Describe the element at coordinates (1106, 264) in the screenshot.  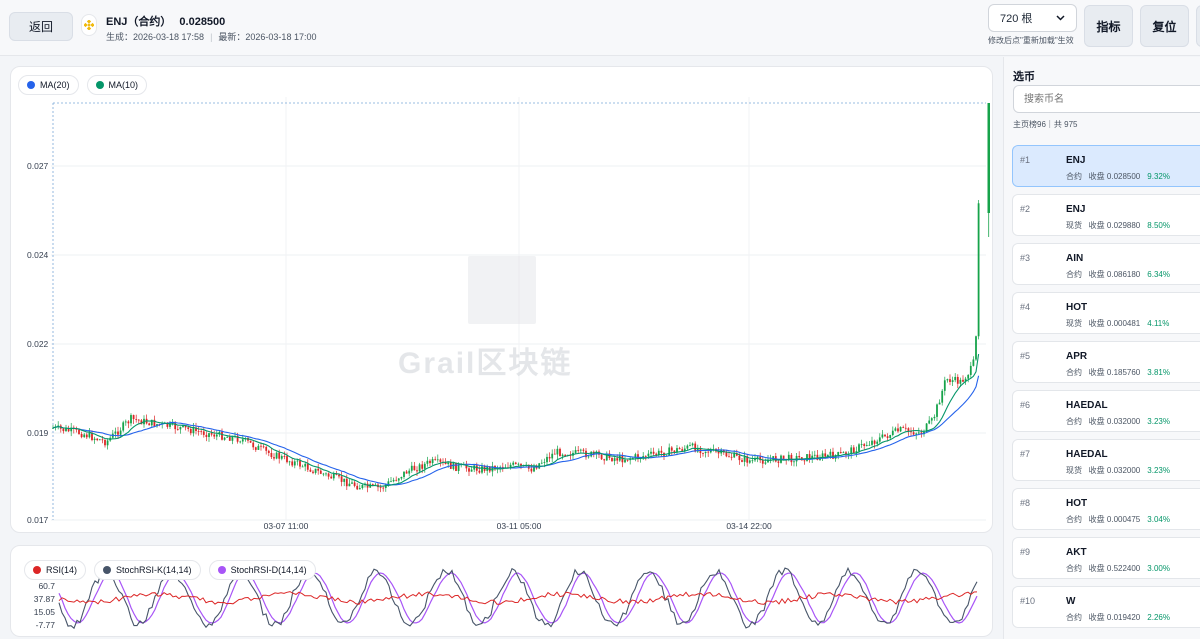
I see `list-item: #3 AIN 合约 收盘 0.086180 6.34%` at that location.